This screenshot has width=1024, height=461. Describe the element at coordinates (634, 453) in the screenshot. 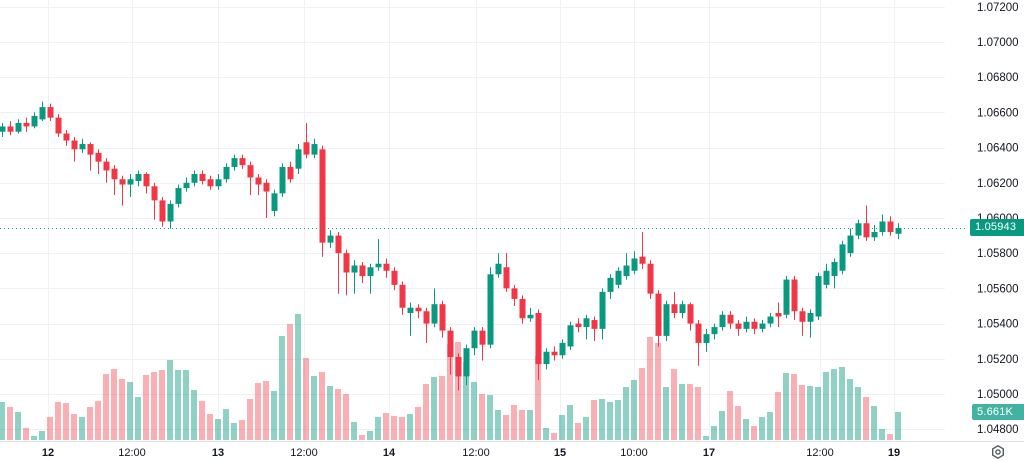

I see `time-tick-label: 10:00` at that location.